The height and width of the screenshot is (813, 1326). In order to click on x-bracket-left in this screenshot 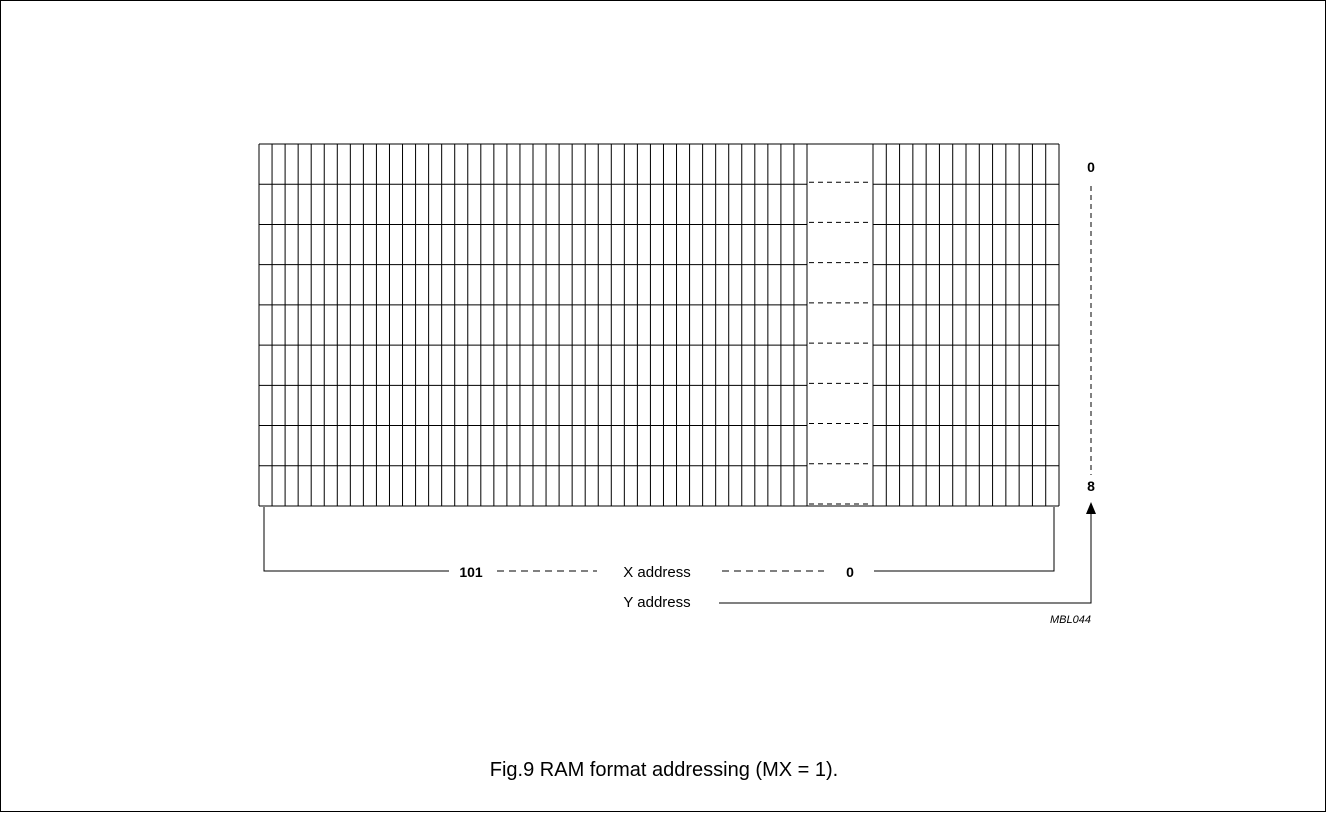, I will do `click(356, 539)`.